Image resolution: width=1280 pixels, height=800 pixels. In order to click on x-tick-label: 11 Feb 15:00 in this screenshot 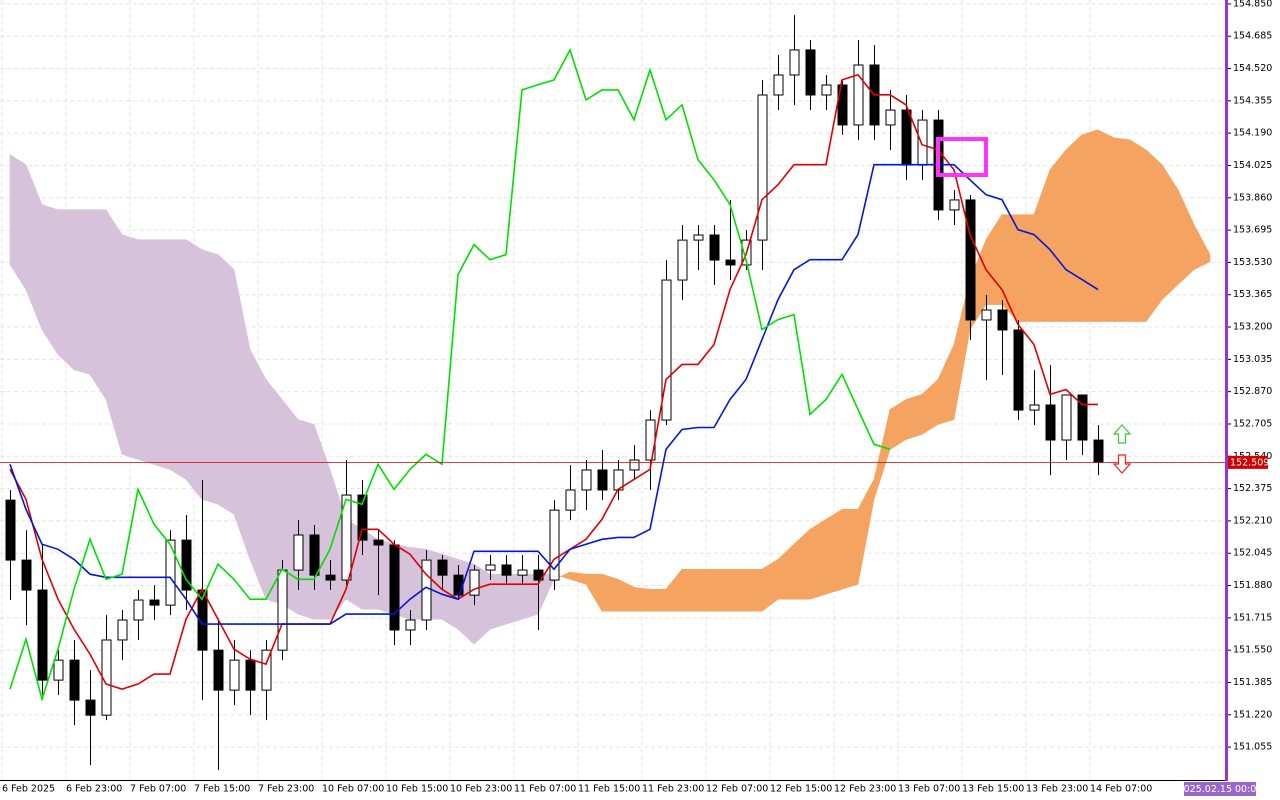, I will do `click(609, 789)`.